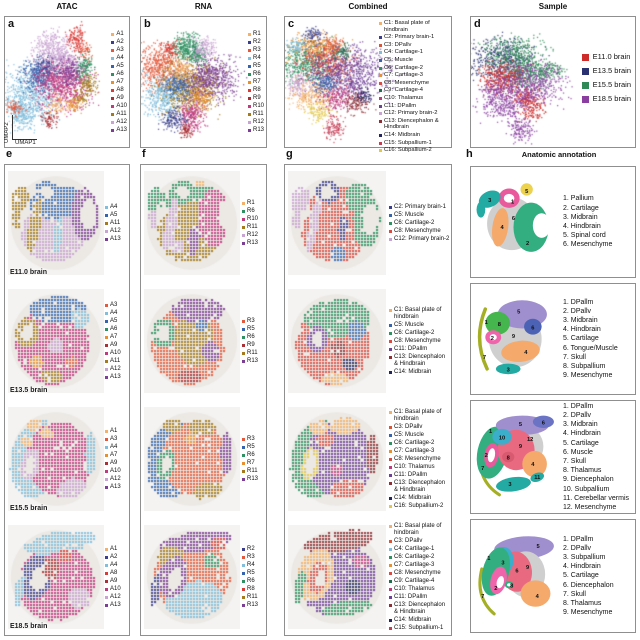 The height and width of the screenshot is (640, 640). Describe the element at coordinates (144, 154) in the screenshot. I see `panel-letter-f: f` at that location.